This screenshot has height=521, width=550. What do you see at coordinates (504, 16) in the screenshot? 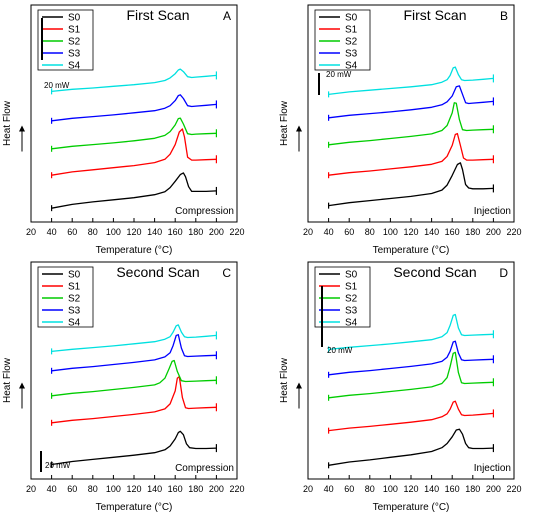
I see `panel-letter: B` at bounding box center [504, 16].